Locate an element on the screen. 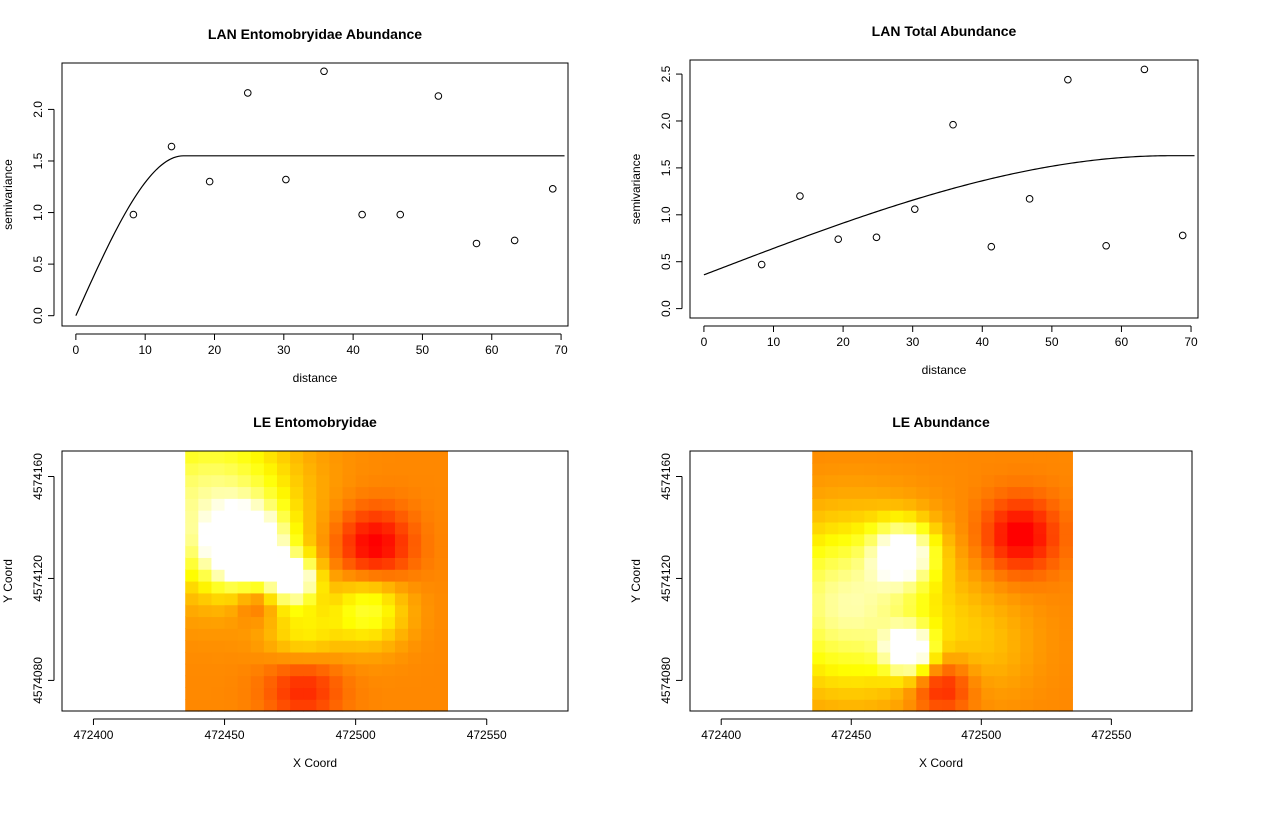 The width and height of the screenshot is (1266, 826). model-curve is located at coordinates (949, 215).